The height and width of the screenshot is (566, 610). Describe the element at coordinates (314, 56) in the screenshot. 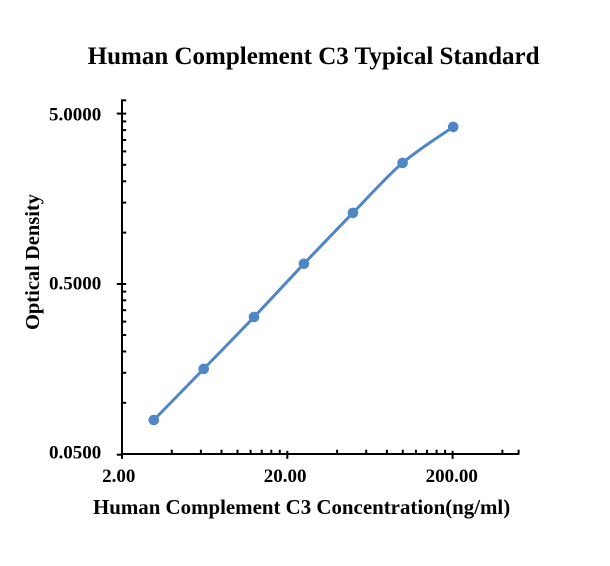

I see `svg-text:Human Complement C3 Typical St: Human Complement C3 Typical Standard` at that location.